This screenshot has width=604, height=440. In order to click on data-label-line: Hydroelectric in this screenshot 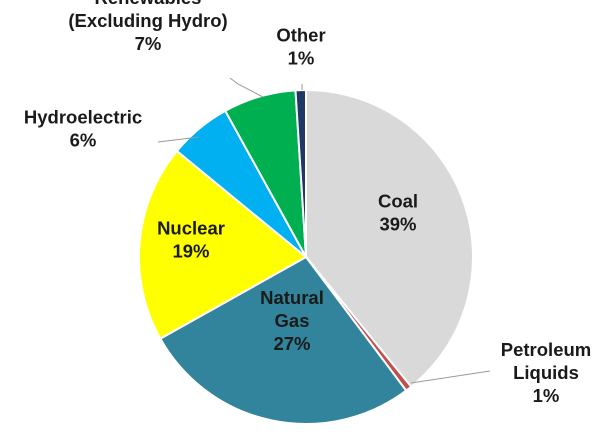, I will do `click(83, 116)`.